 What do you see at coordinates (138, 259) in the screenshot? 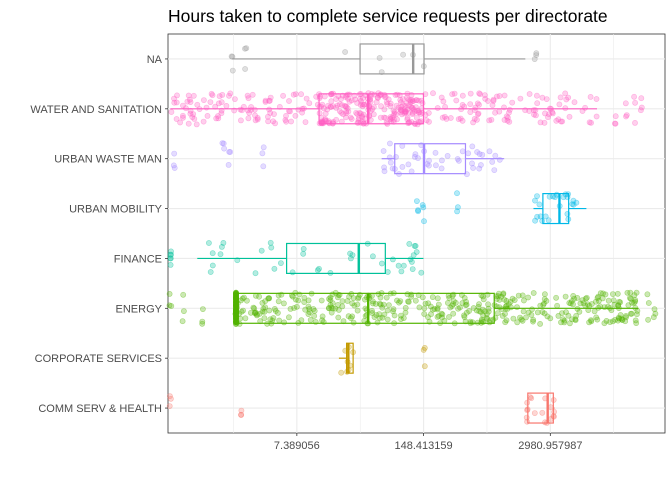
I see `y-tick-label: FINANCE` at bounding box center [138, 259].